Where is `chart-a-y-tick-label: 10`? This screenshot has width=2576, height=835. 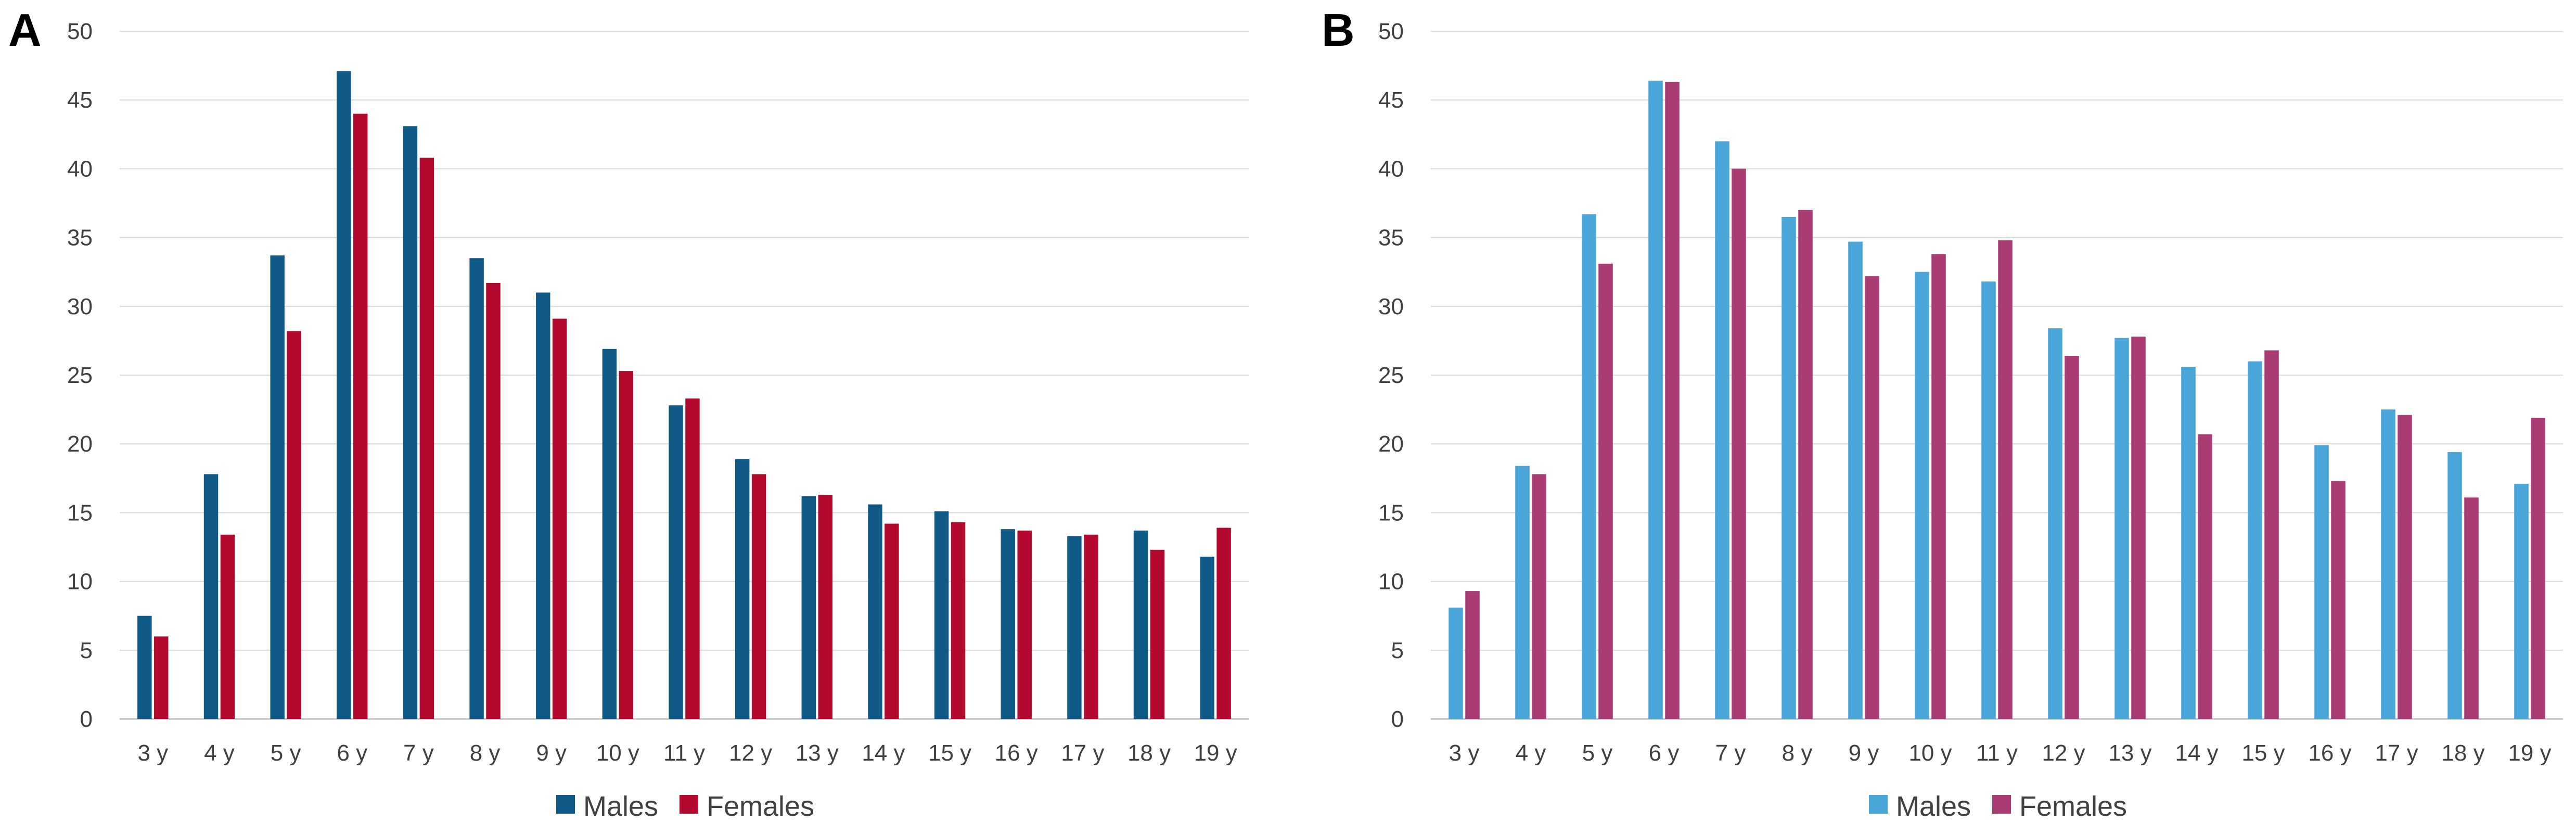 chart-a-y-tick-label: 10 is located at coordinates (80, 582).